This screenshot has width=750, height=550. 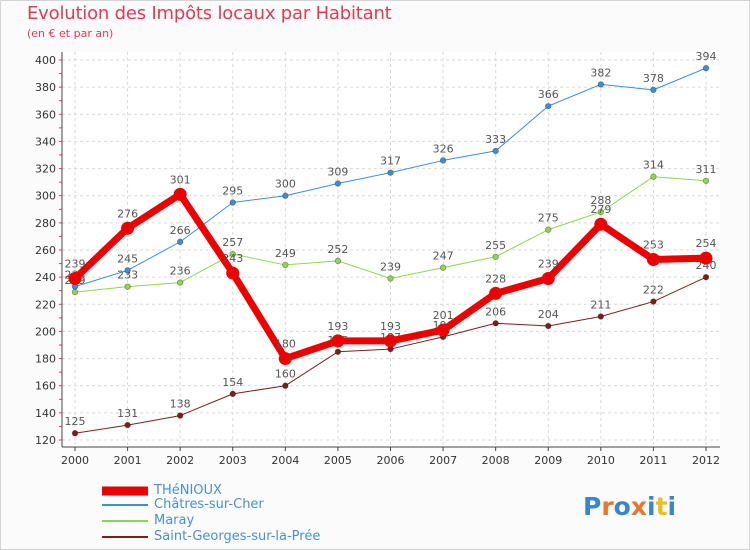 I want to click on data-label-chatres-sur-cher: 309, so click(x=337, y=172).